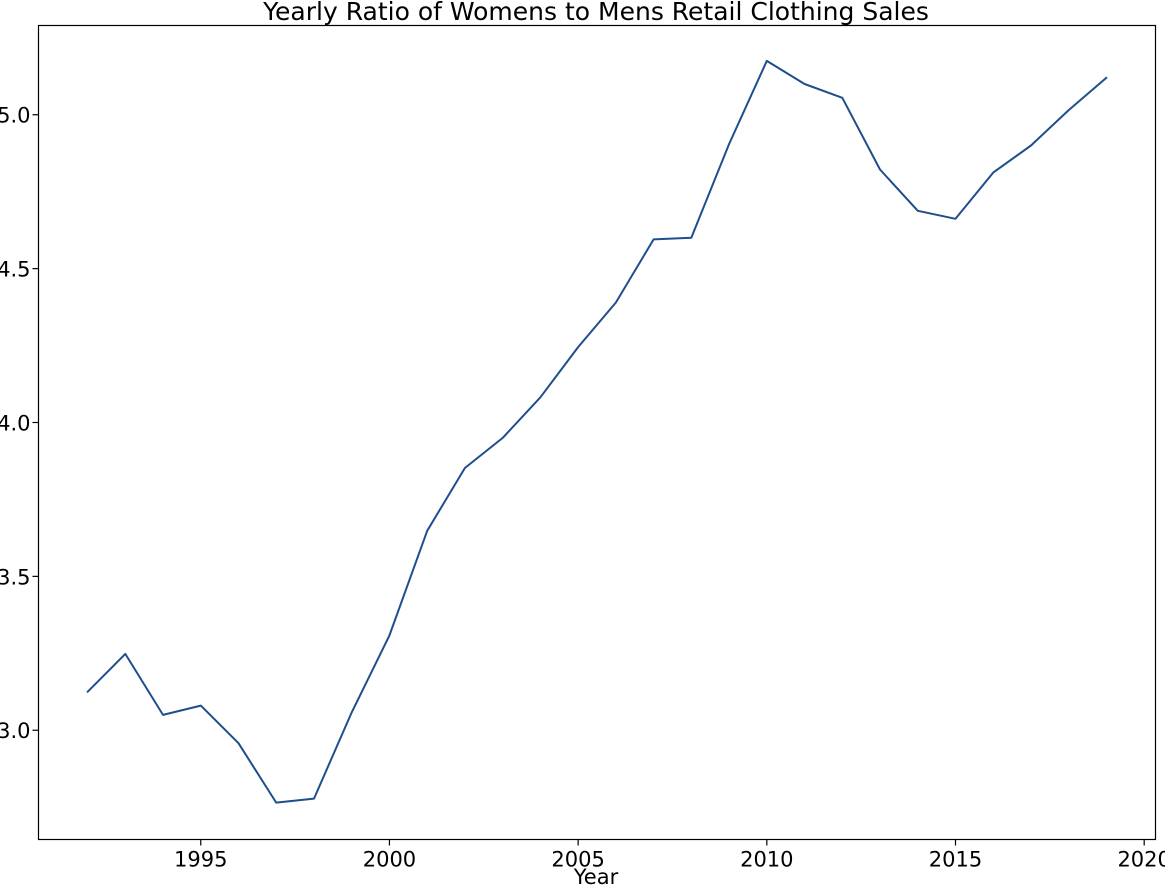 This screenshot has height=886, width=1165. What do you see at coordinates (15, 731) in the screenshot?
I see `y-tick-label: 3.0` at bounding box center [15, 731].